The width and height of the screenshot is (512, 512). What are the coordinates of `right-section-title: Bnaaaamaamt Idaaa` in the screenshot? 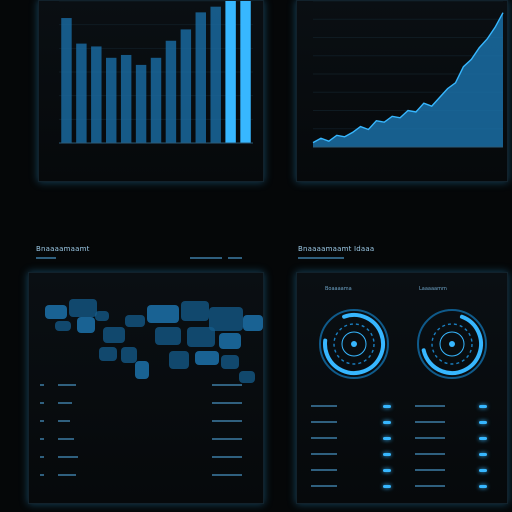 It's located at (336, 249).